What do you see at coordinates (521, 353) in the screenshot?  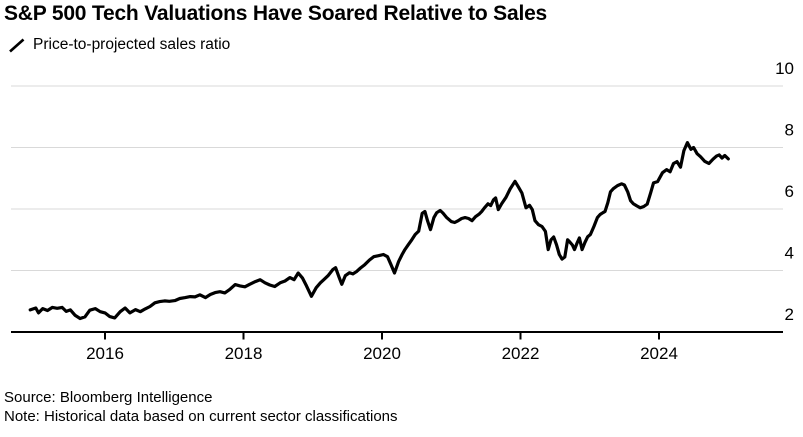 I see `x-tick-label: 2022` at bounding box center [521, 353].